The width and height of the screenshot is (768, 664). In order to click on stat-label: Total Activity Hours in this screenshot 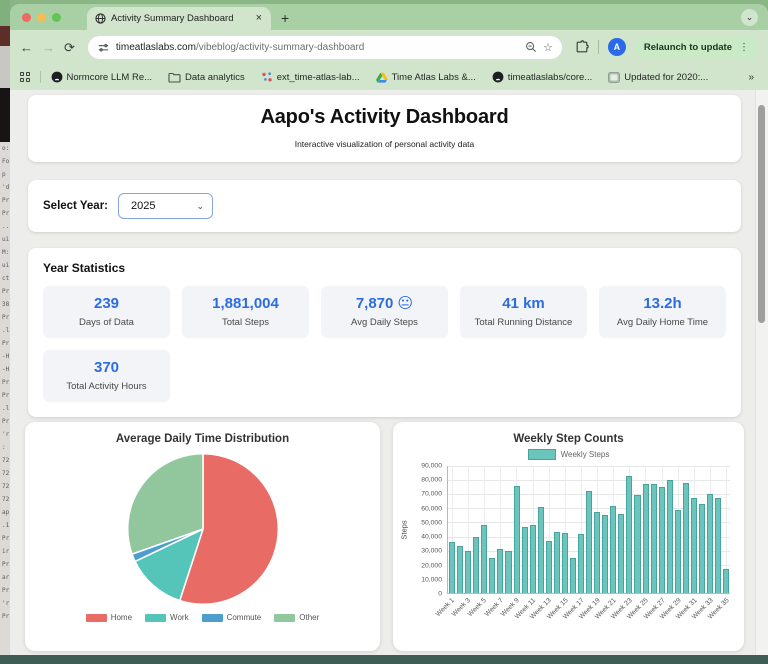, I will do `click(106, 386)`.